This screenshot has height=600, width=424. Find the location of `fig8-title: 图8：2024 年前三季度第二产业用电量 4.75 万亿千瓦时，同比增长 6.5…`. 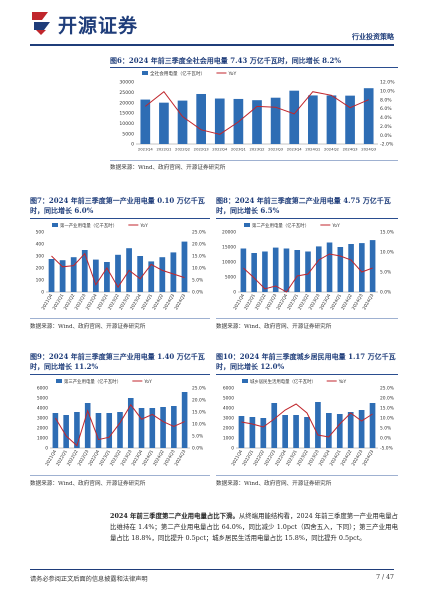

fig8-title: 图8：2024 年前三季度第二产业用电量 4.75 万亿千瓦时，同比增长 6.5… is located at coordinates (303, 205).